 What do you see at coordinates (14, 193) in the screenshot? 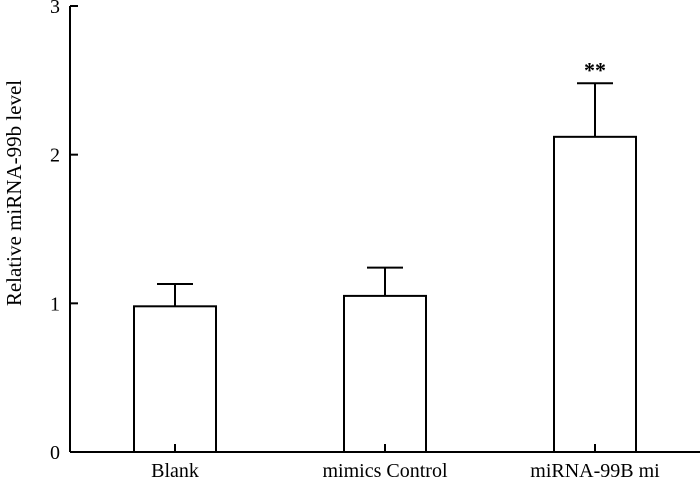
I see `y-axis-label: Relative miRNA-99b level` at bounding box center [14, 193].